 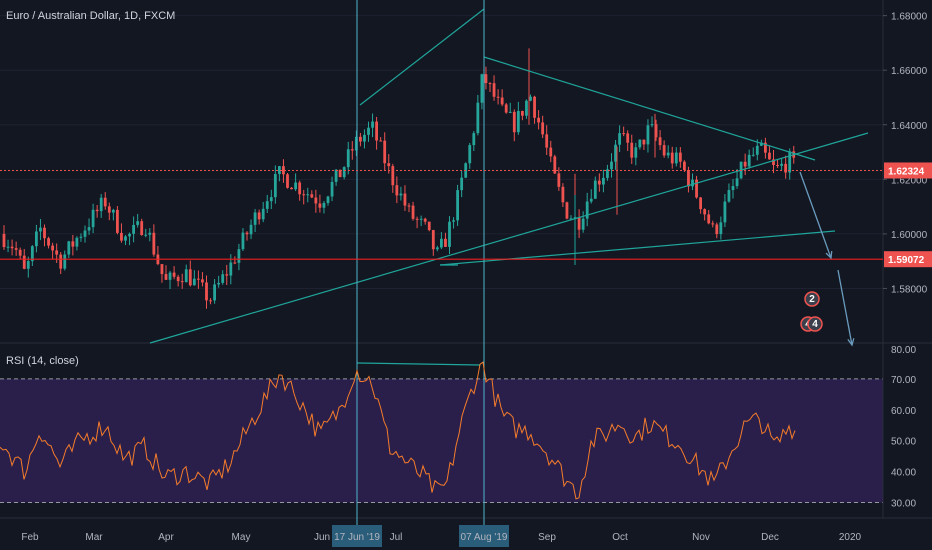 What do you see at coordinates (908, 259) in the screenshot?
I see `support-price-tag-bg` at bounding box center [908, 259].